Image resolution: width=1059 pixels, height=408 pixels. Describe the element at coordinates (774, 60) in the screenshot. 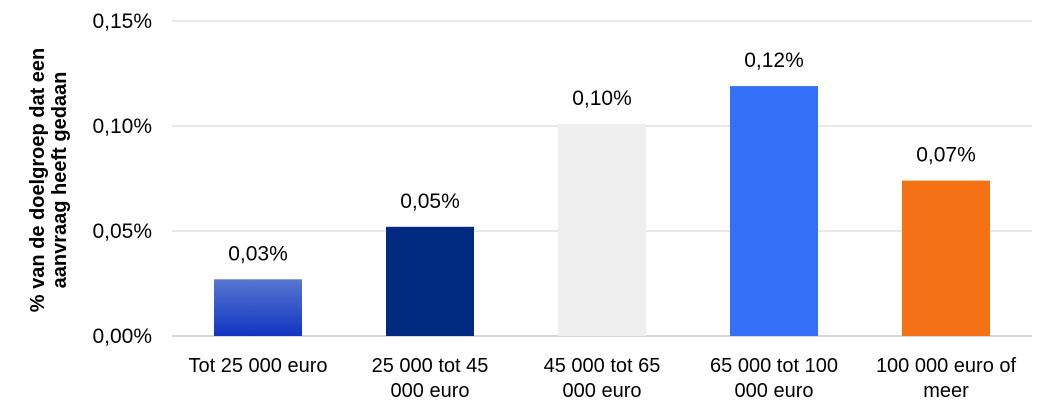

I see `data-label: 0,12%` at that location.